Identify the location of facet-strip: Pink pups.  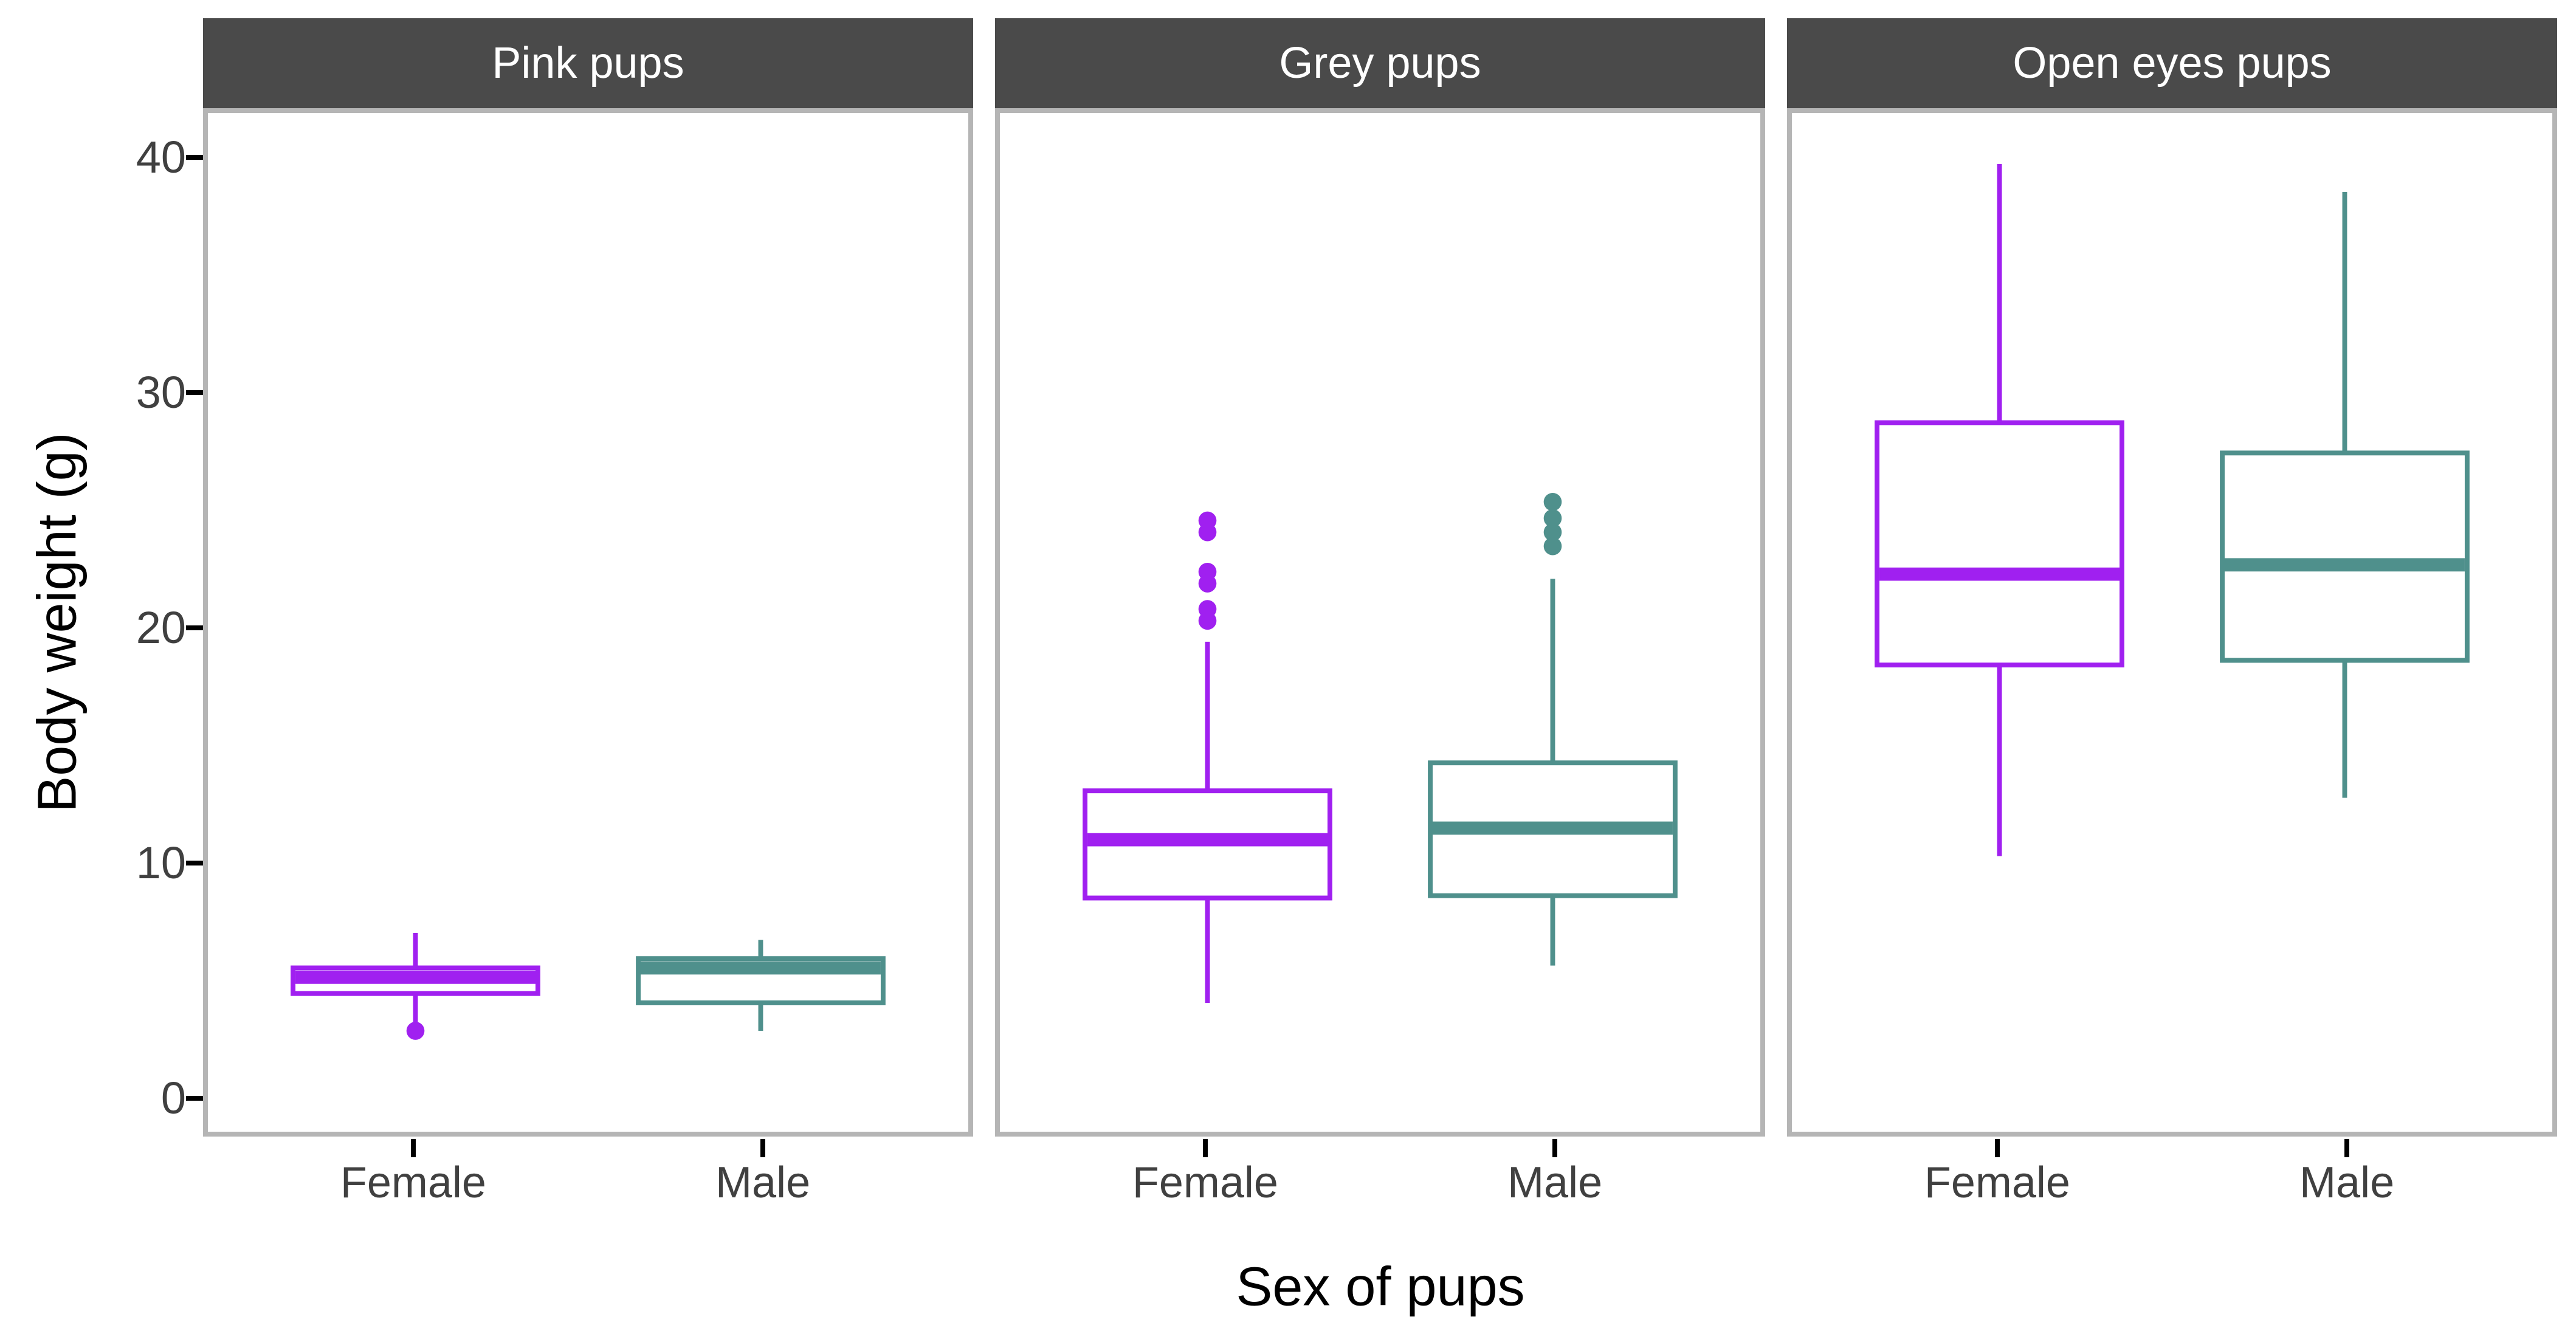
(588, 63).